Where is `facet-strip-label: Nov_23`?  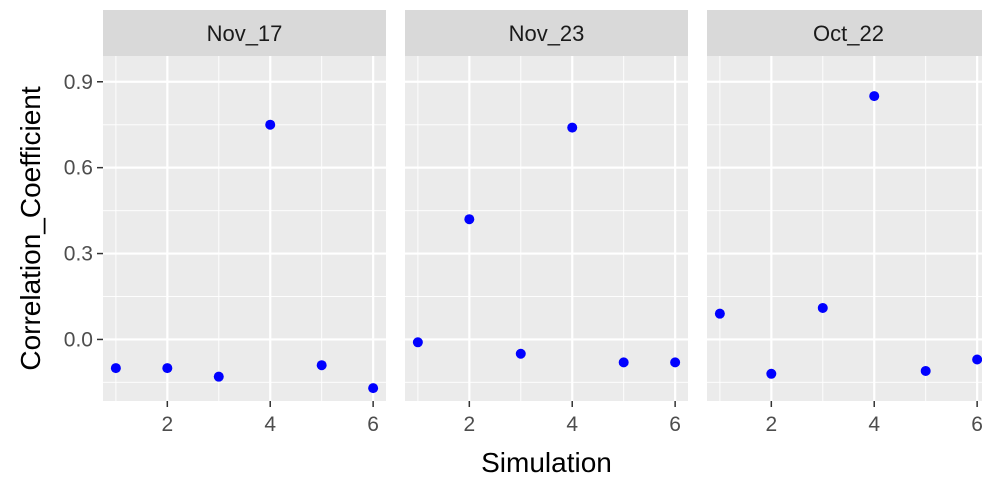
facet-strip-label: Nov_23 is located at coordinates (547, 33).